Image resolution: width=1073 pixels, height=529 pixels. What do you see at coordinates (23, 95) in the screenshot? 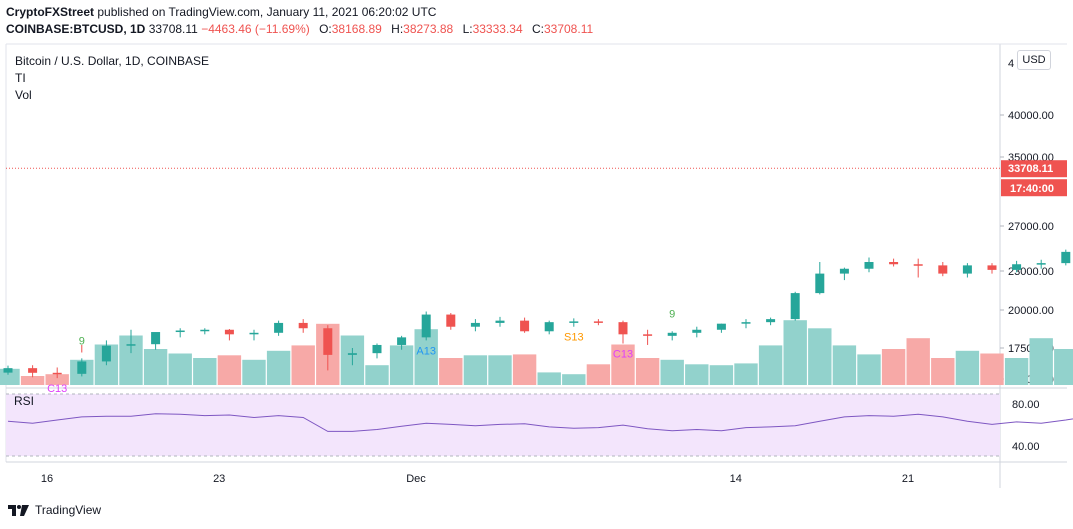
I see `legend-indicator-vol: Vol` at bounding box center [23, 95].